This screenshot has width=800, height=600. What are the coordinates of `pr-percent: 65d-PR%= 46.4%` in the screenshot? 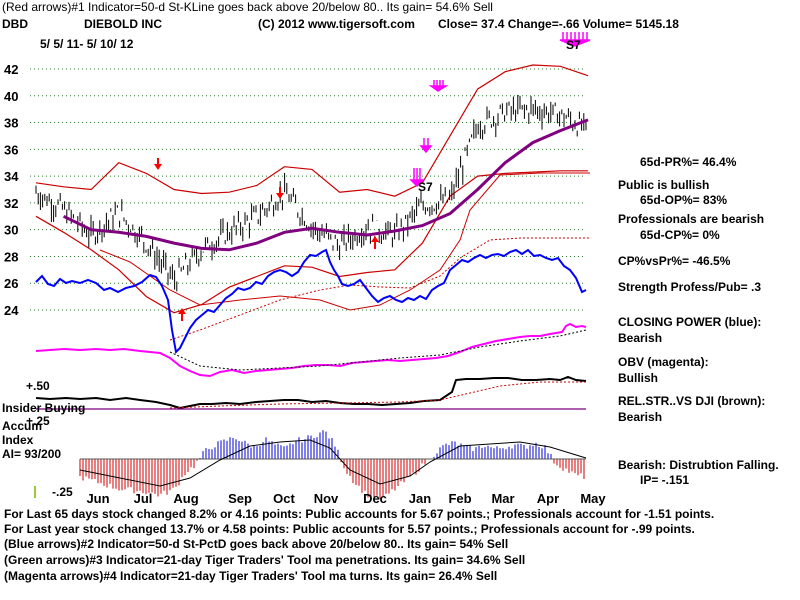 It's located at (688, 162).